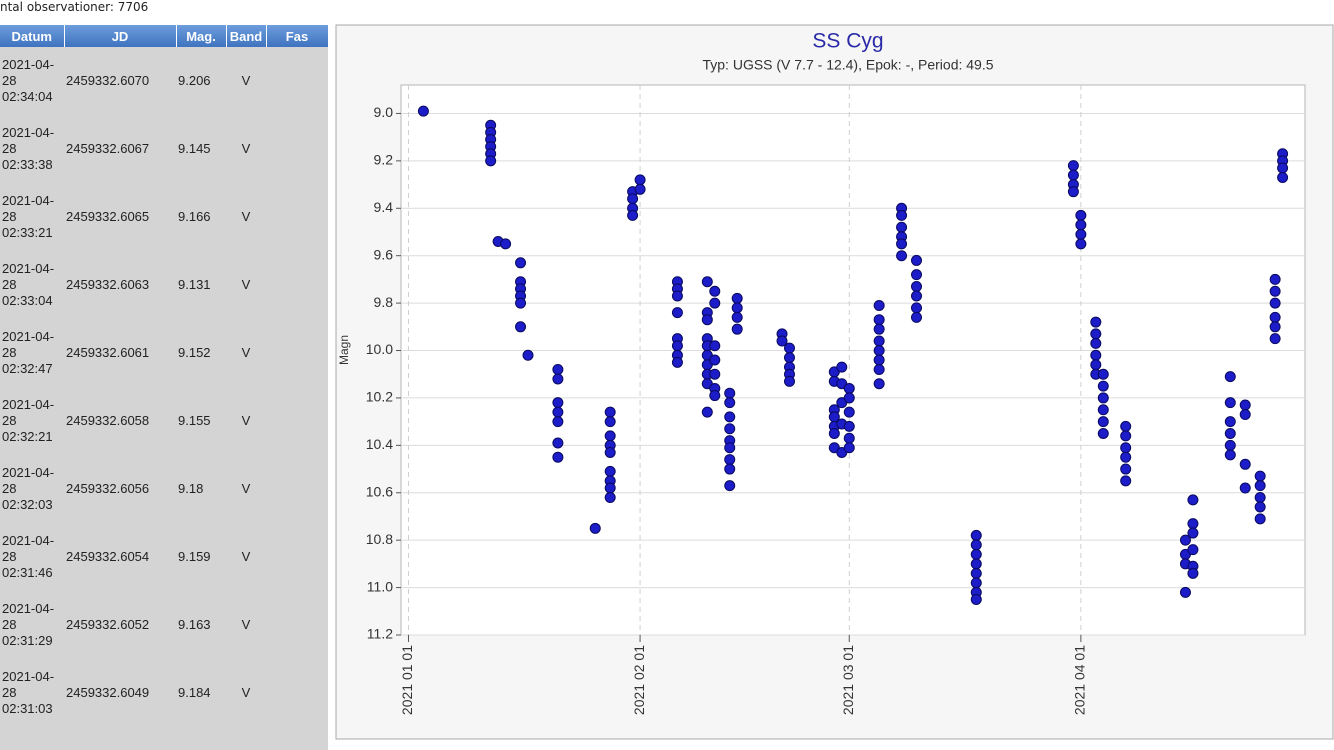 This screenshot has height=750, width=1334. Describe the element at coordinates (384, 160) in the screenshot. I see `y-tick-label: 9.2` at that location.